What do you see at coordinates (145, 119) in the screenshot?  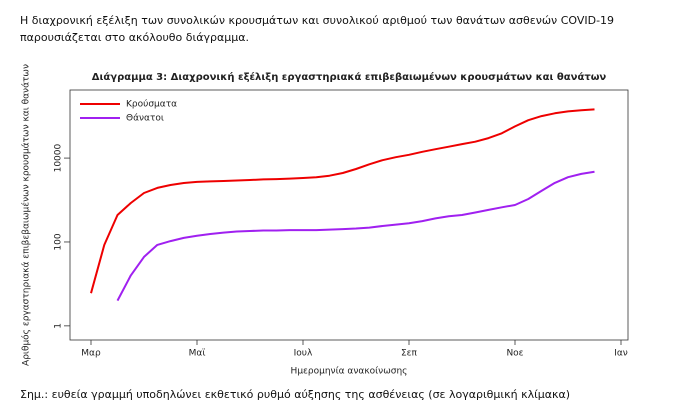 I see `legend-label: Θάνατοι` at bounding box center [145, 119].